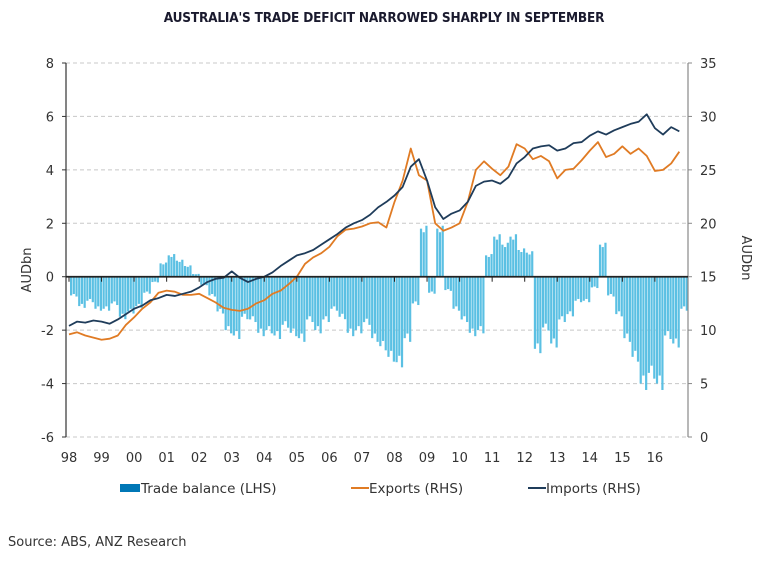  I want to click on x-tick-label: 06, so click(329, 458).